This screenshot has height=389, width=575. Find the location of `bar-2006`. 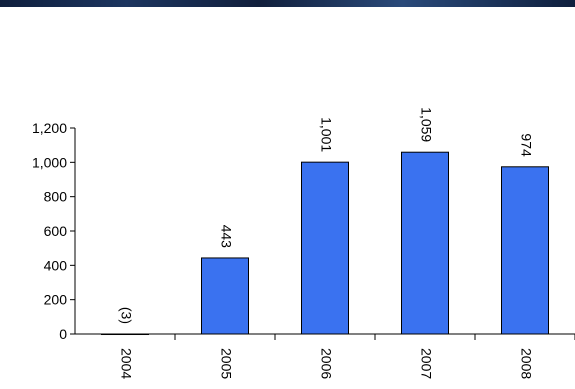

bar-2006 is located at coordinates (325, 248).